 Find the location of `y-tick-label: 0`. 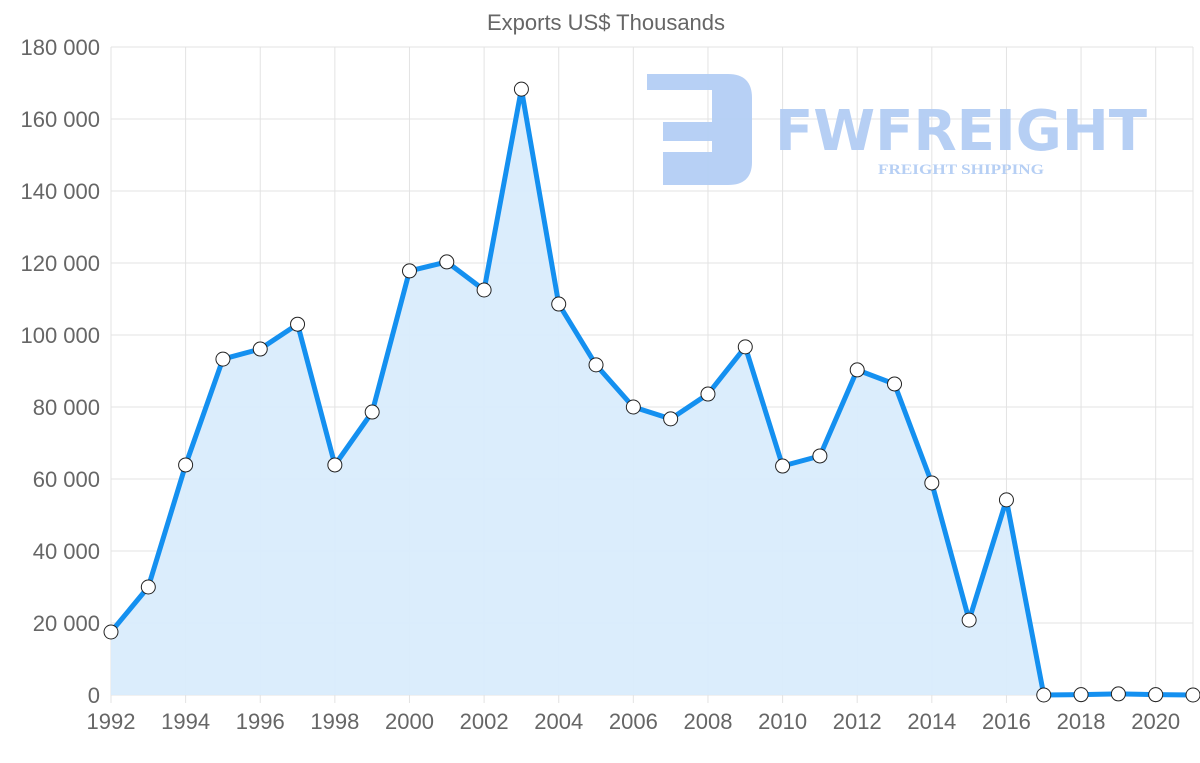

y-tick-label: 0 is located at coordinates (94, 695).